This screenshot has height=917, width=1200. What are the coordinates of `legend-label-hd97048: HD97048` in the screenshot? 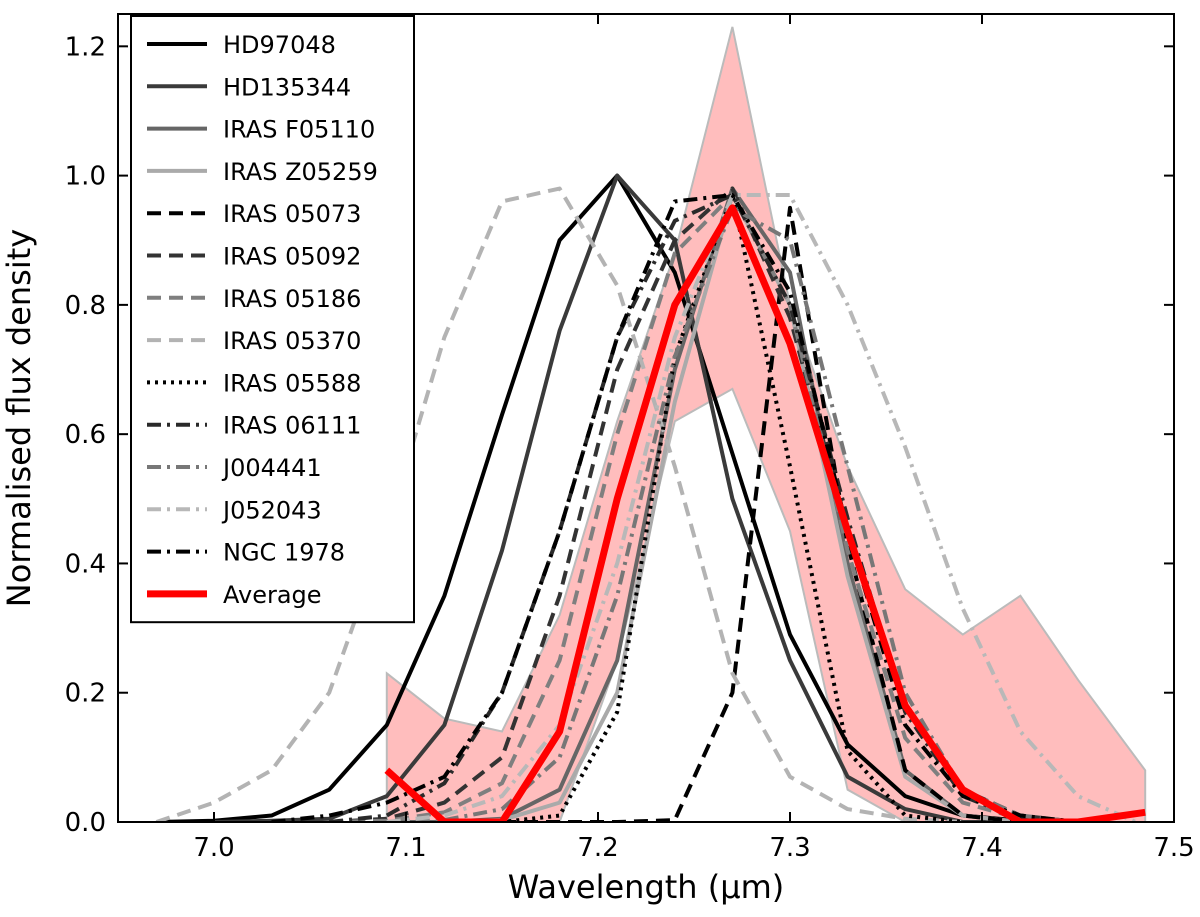 It's located at (279, 45).